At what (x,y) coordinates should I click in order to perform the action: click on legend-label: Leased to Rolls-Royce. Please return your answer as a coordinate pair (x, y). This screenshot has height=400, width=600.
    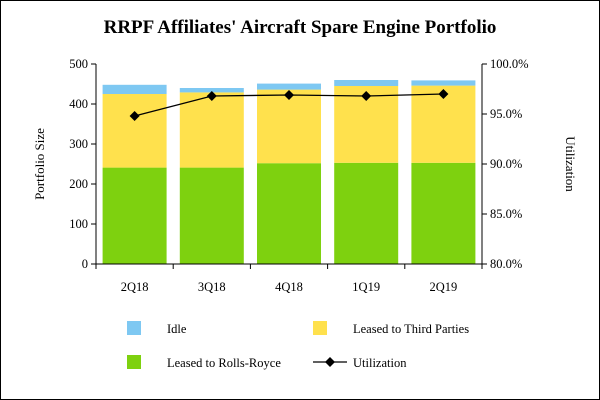
    Looking at the image, I should click on (224, 363).